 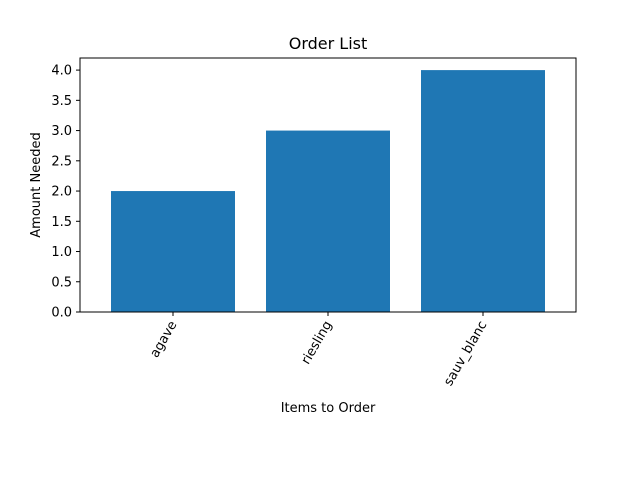 I want to click on x-axis-label: Items to Order, so click(x=328, y=408).